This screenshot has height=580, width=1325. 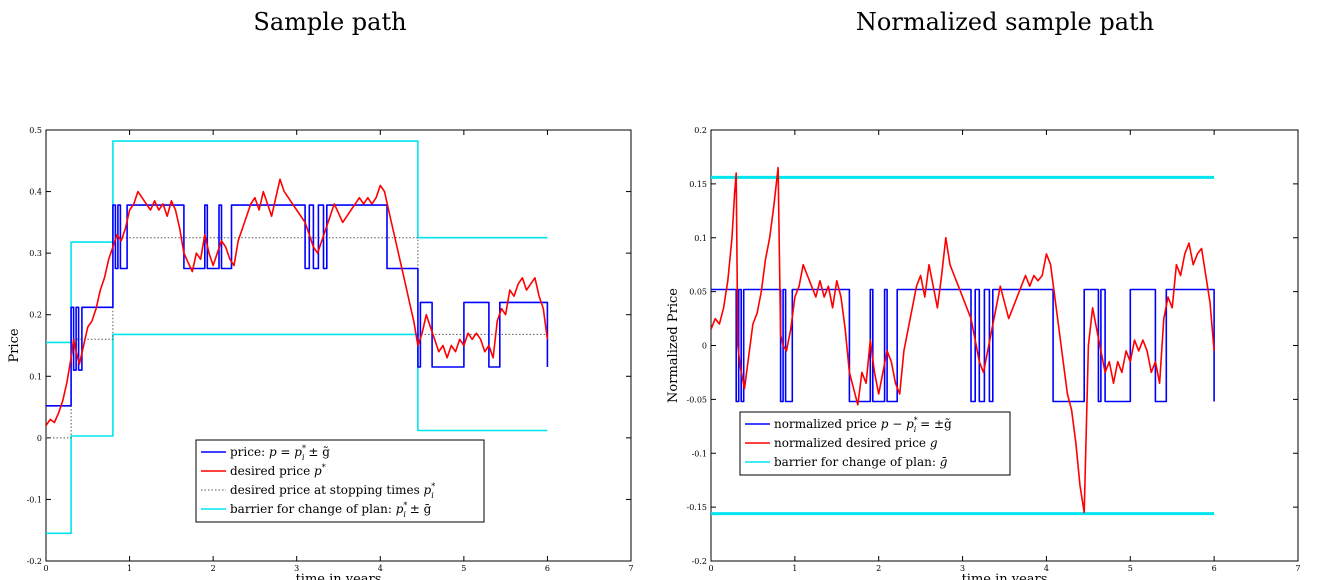 What do you see at coordinates (332, 491) in the screenshot?
I see `chart0-legend-label-2: desired price at stopping times p* i` at bounding box center [332, 491].